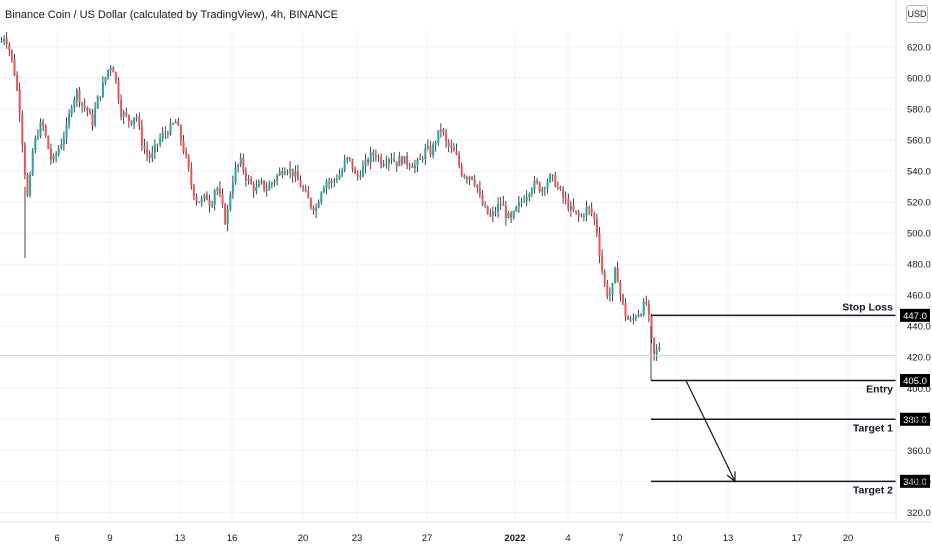 The image size is (932, 550). Describe the element at coordinates (620, 538) in the screenshot. I see `time-tick-label: 7` at that location.